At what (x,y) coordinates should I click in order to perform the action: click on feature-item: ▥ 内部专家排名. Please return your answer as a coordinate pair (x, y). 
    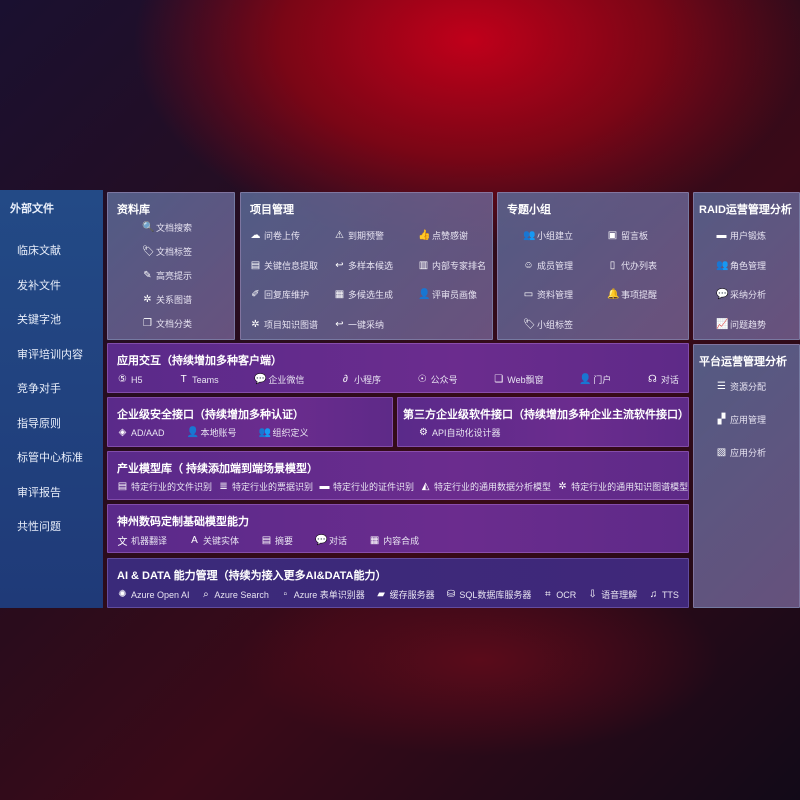
    Looking at the image, I should click on (452, 265).